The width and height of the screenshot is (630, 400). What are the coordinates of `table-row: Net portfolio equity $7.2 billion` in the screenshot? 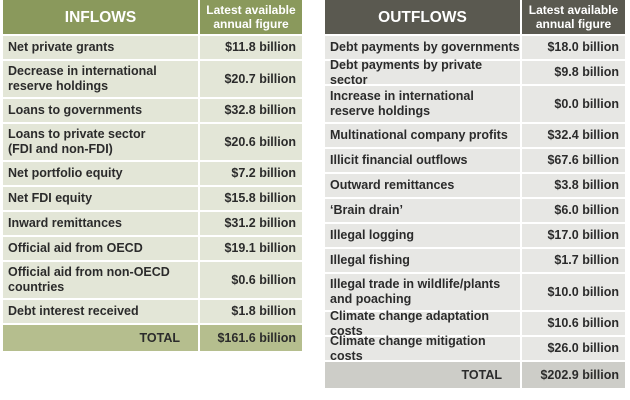 It's located at (152, 173).